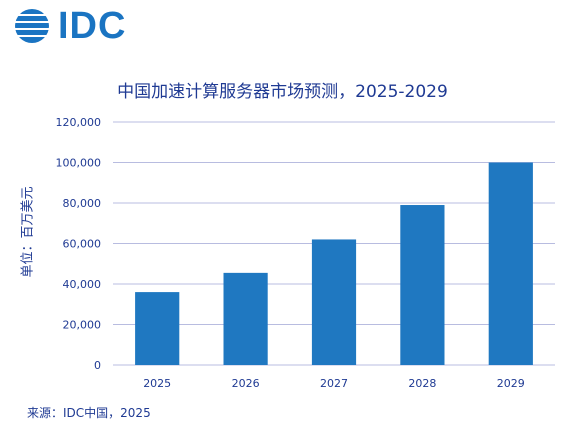  Describe the element at coordinates (89, 413) in the screenshot. I see `source-note: 来源：IDC中国，2025` at that location.